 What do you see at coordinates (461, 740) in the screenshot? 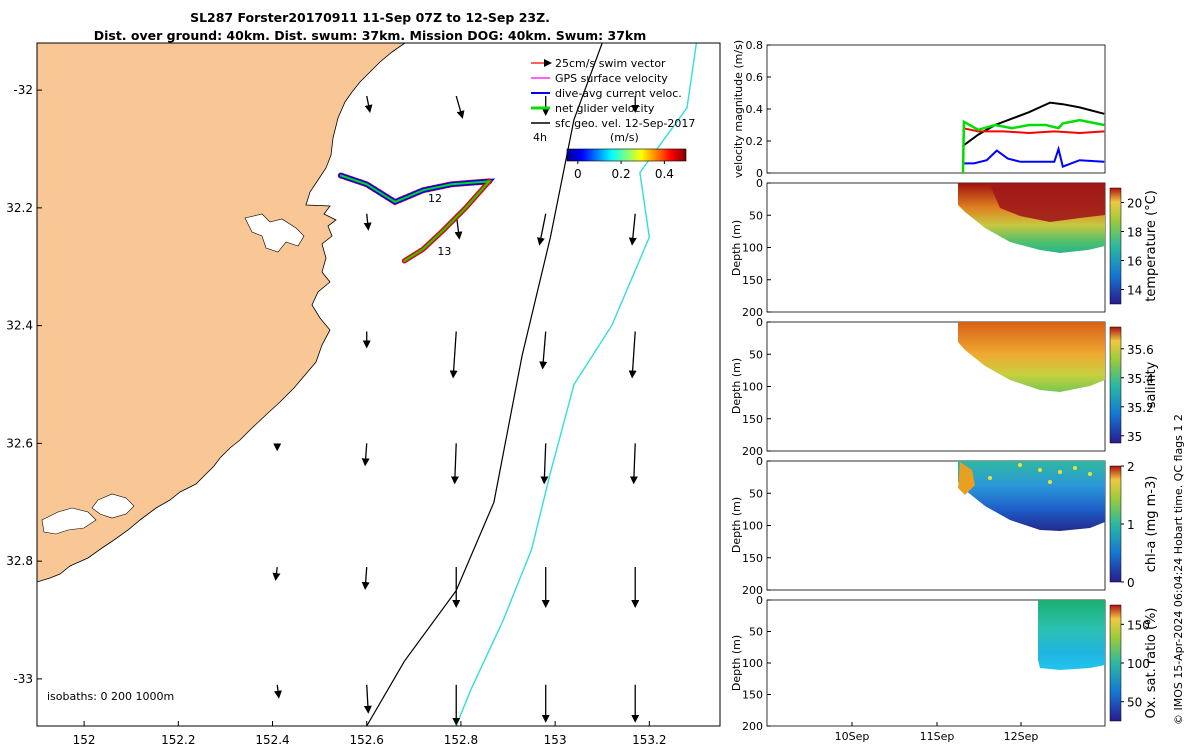
I see `map-x-tick-label: 152.8` at bounding box center [461, 740].